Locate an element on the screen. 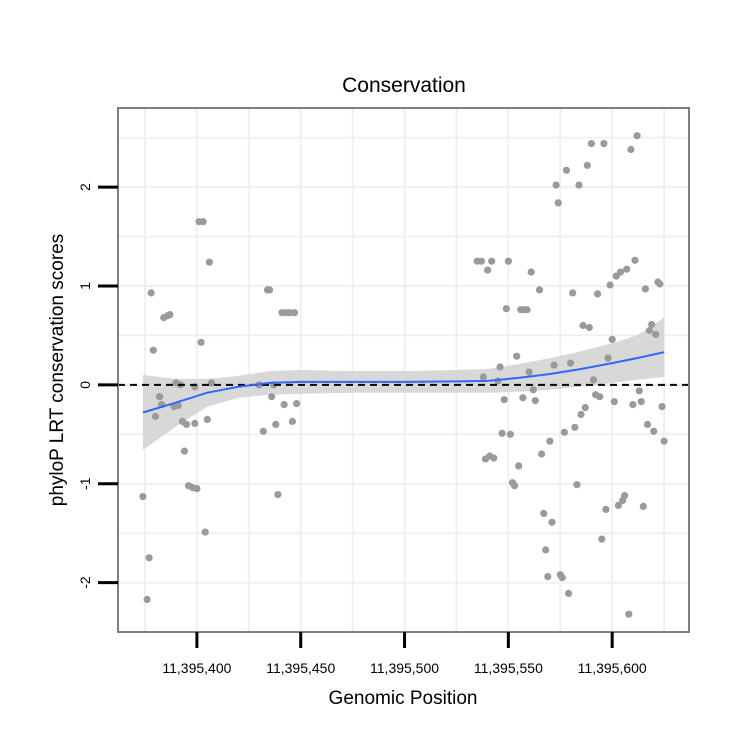  y-tick-label: -2 is located at coordinates (85, 582).